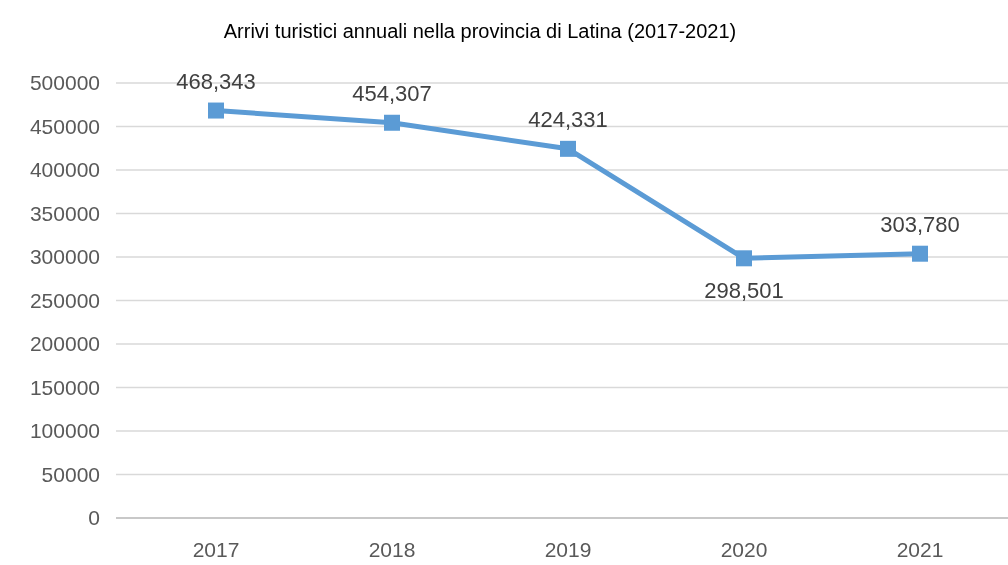 The image size is (1008, 565). Describe the element at coordinates (64, 344) in the screenshot. I see `y-tick-label: 200000` at that location.